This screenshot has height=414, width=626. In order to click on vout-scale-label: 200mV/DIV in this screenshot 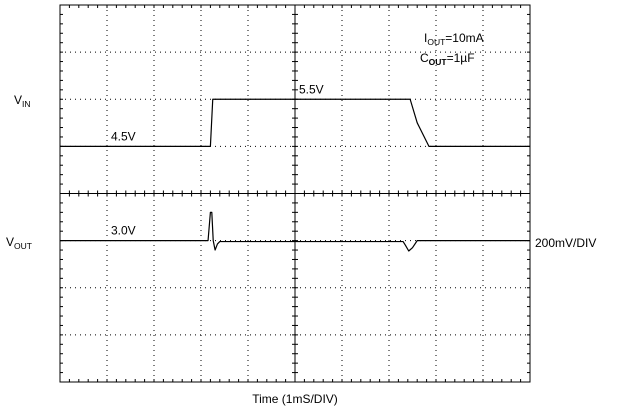, I will do `click(565, 243)`.